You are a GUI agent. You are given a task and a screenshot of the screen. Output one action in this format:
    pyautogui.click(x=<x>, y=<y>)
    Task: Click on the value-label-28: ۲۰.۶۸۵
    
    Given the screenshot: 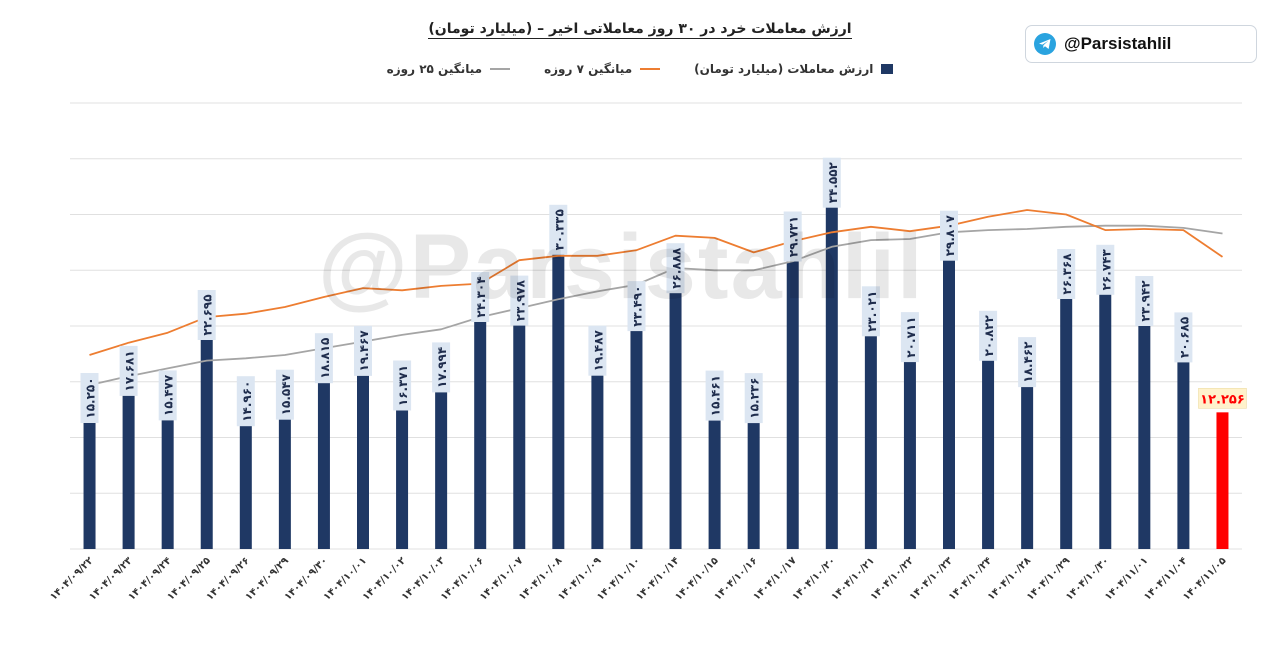 What is the action you would take?
    pyautogui.click(x=1183, y=337)
    